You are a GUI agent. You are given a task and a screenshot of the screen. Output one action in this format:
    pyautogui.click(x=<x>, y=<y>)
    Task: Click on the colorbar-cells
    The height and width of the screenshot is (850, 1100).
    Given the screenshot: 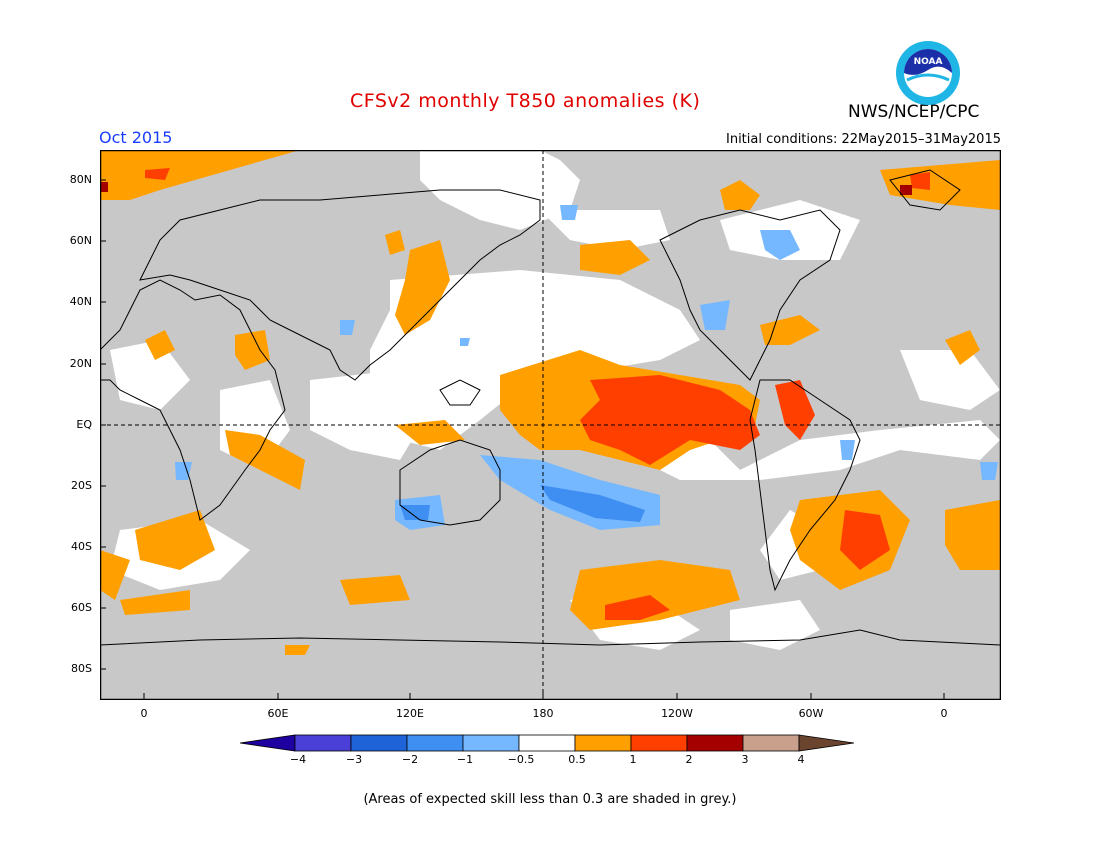 What is the action you would take?
    pyautogui.click(x=547, y=743)
    